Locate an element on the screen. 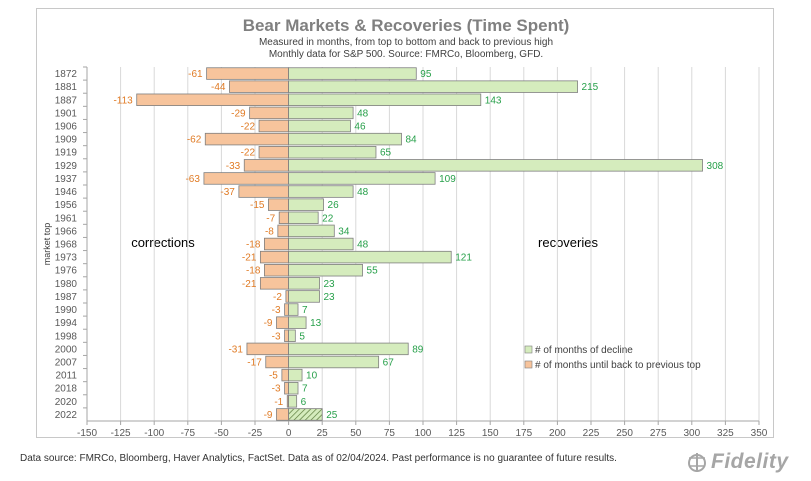 The height and width of the screenshot is (481, 811). y-tick-label: 1887 is located at coordinates (66, 100).